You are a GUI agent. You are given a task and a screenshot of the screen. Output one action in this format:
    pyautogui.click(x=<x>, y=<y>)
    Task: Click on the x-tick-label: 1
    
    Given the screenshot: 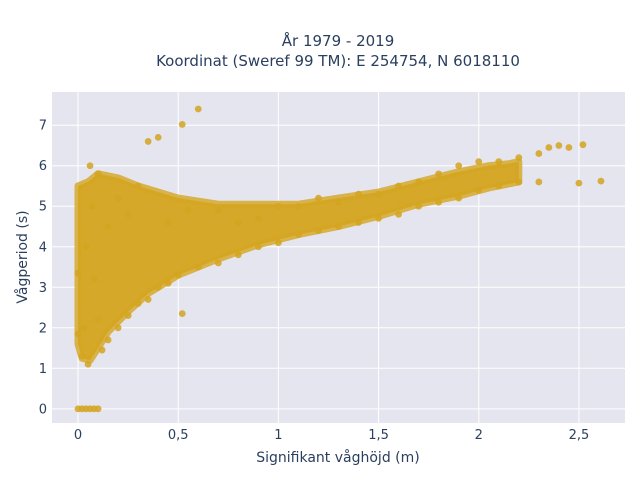 What is the action you would take?
    pyautogui.click(x=278, y=435)
    